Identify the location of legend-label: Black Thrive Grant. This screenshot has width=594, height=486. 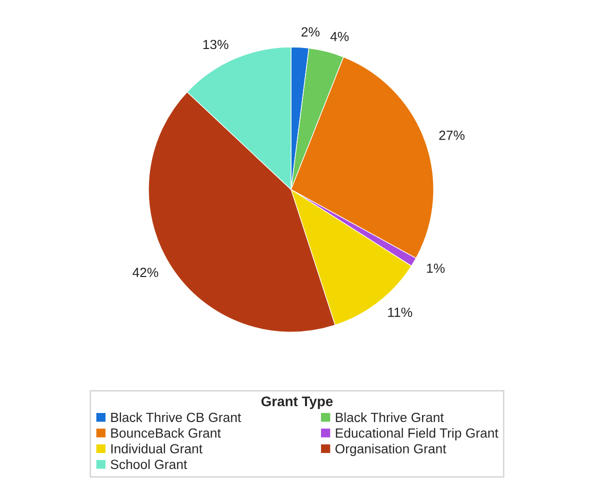
(390, 417).